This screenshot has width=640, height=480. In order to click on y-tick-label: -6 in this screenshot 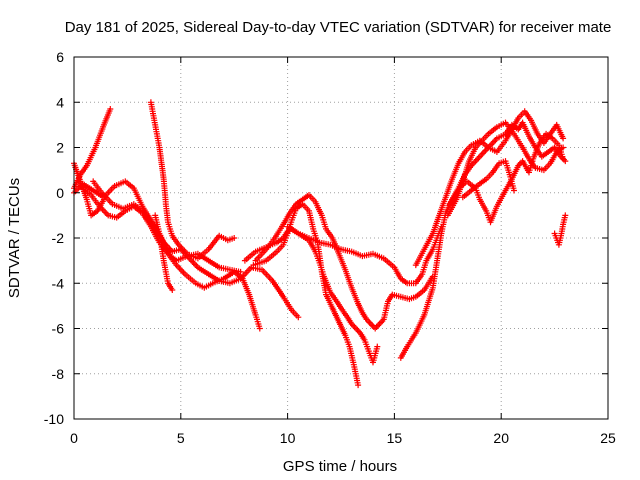, I will do `click(58, 329)`.